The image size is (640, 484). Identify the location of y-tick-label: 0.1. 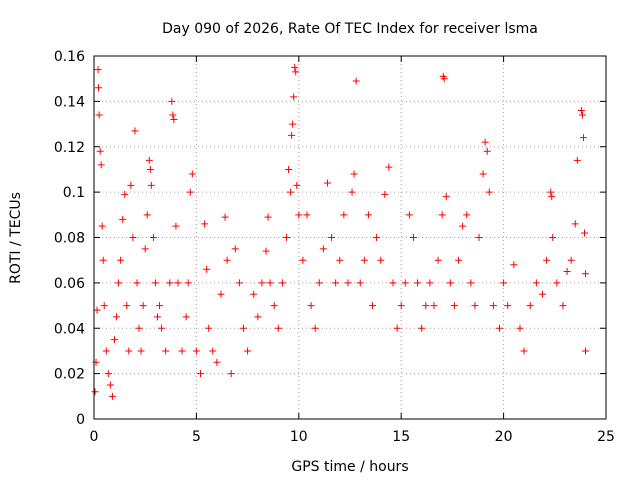
(74, 193).